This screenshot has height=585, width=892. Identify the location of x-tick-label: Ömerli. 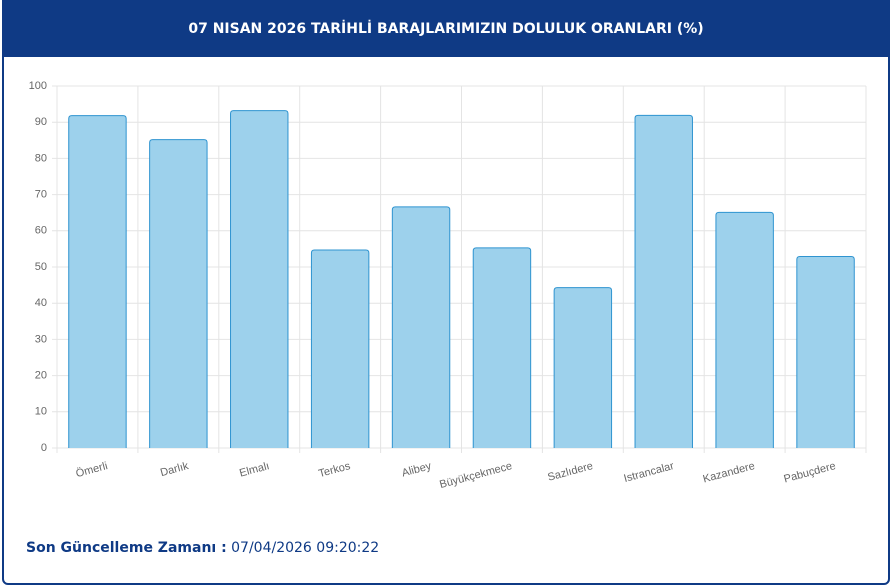
(92, 470).